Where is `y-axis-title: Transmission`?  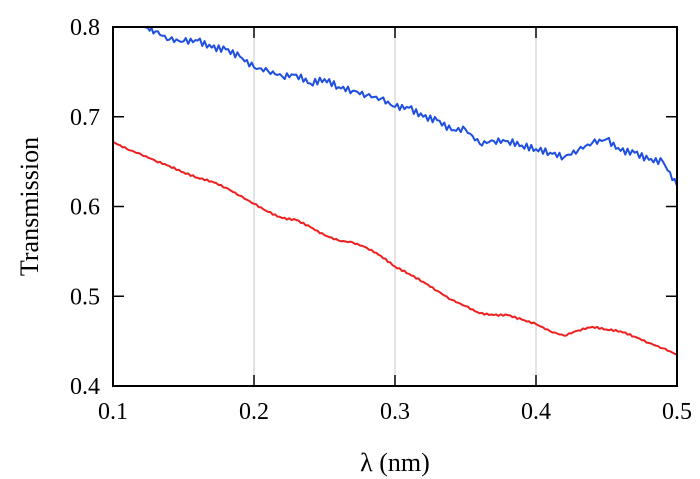 y-axis-title: Transmission is located at coordinates (29, 206).